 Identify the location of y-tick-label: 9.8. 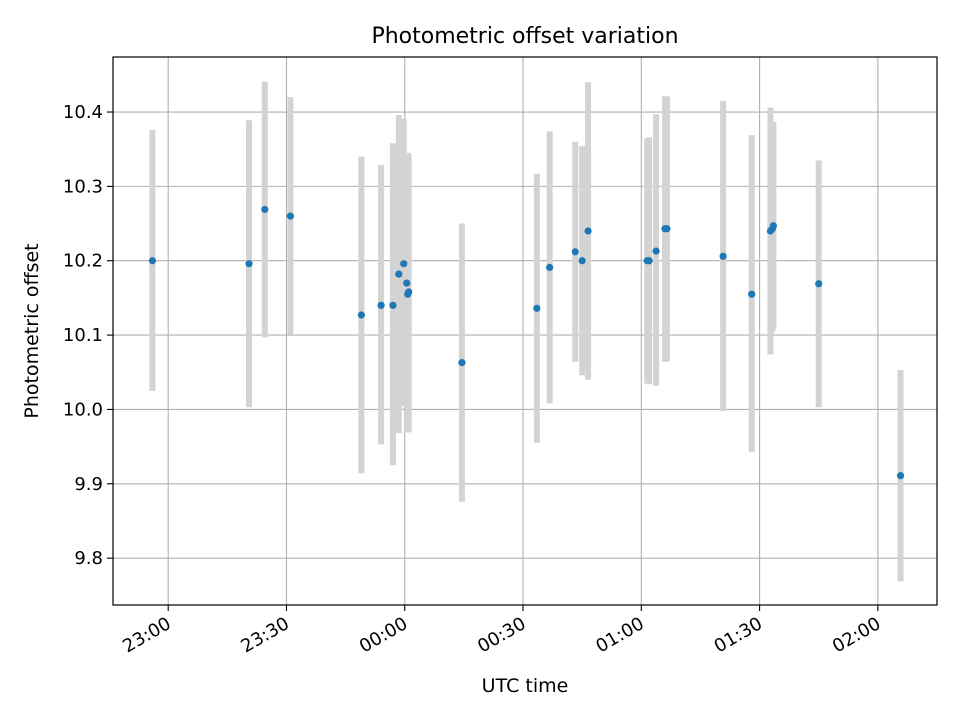
(88, 558).